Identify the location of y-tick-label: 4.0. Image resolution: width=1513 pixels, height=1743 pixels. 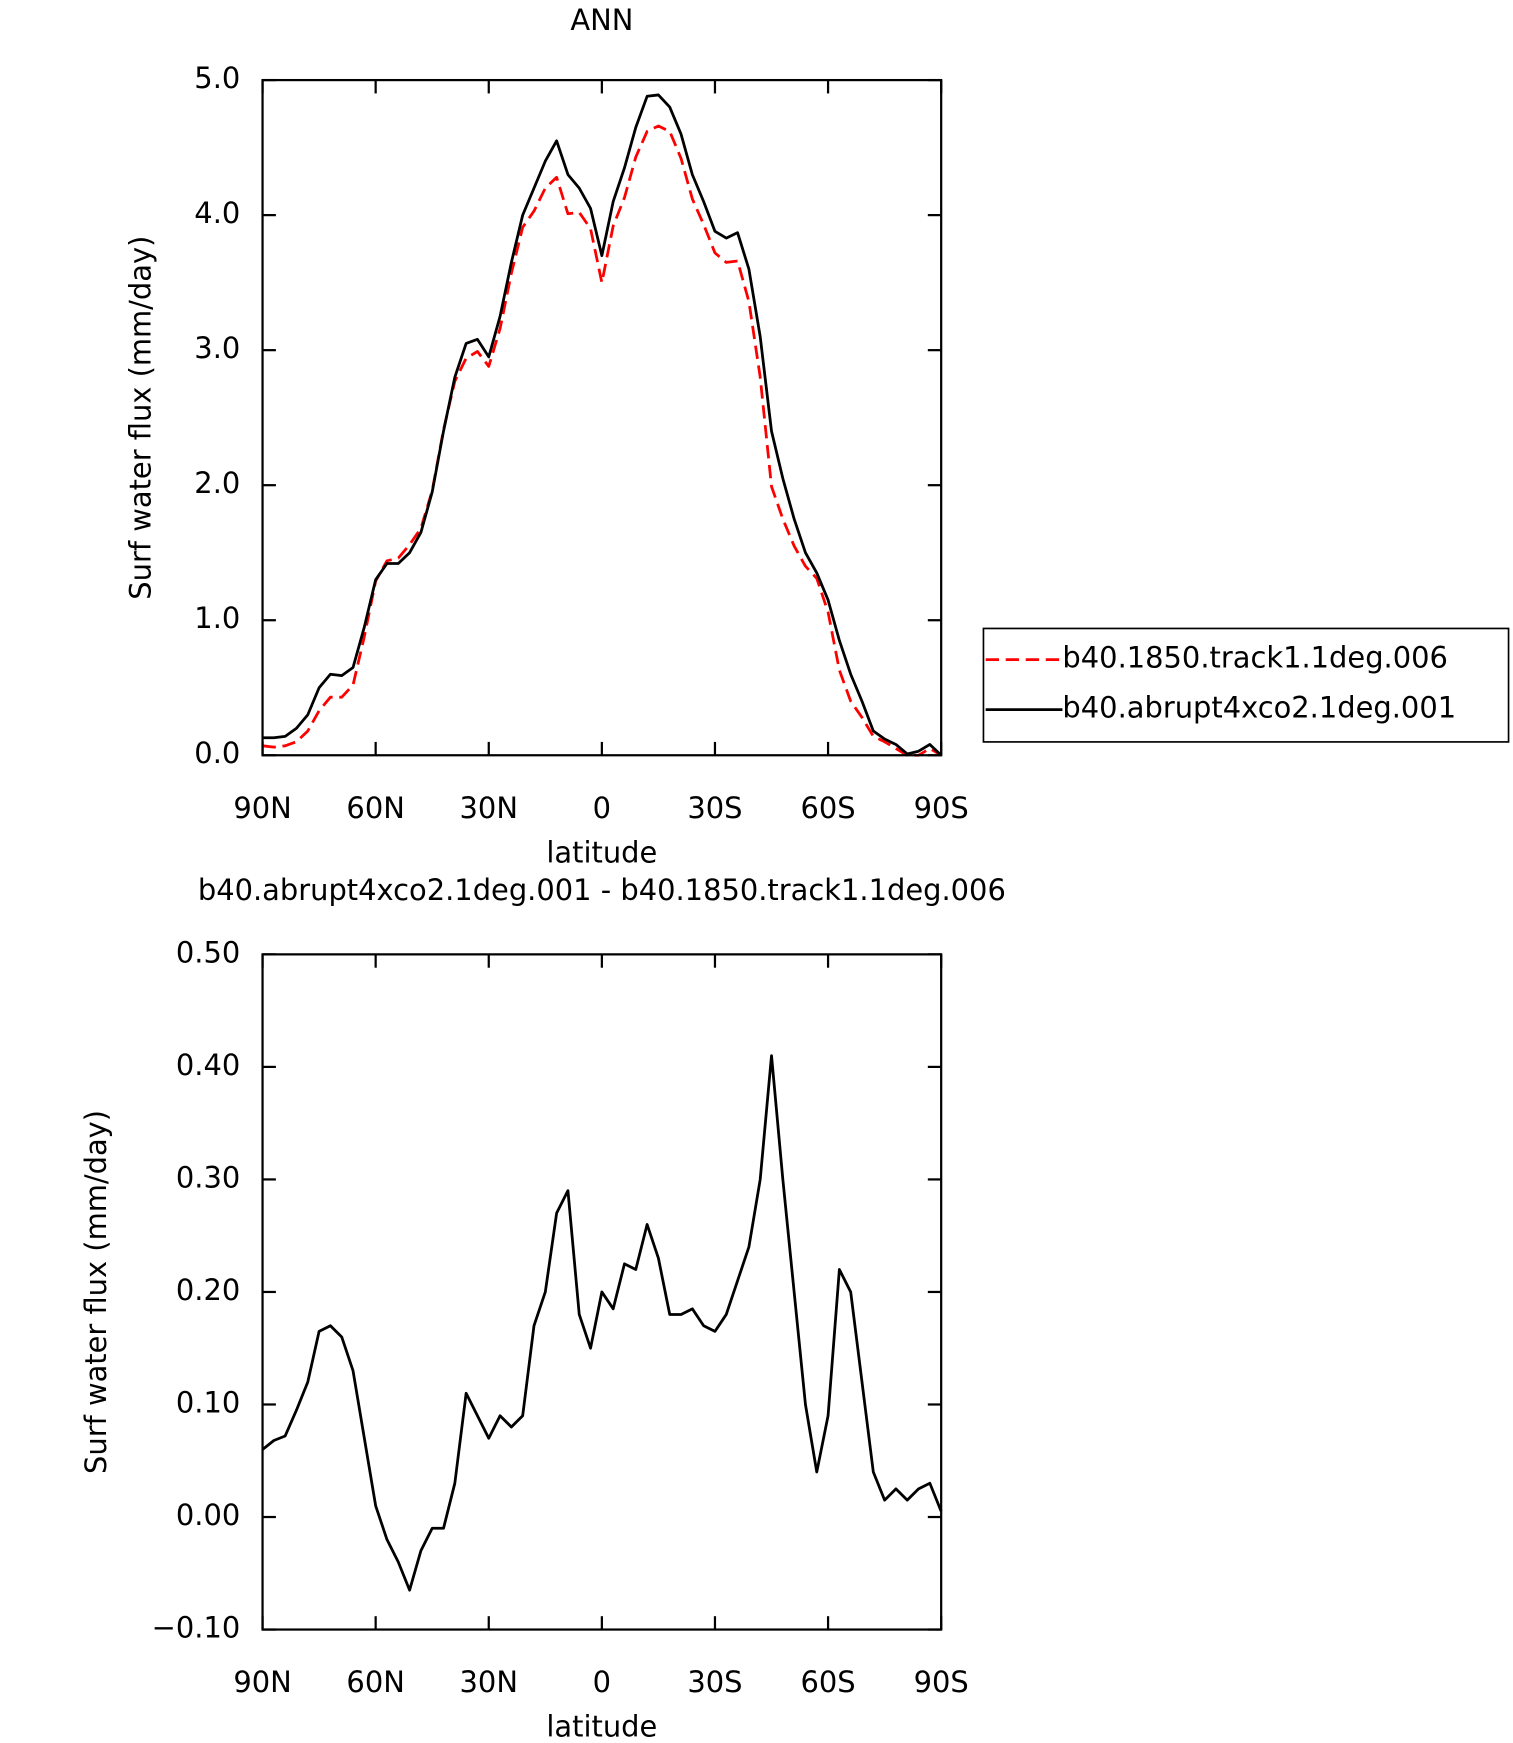
(217, 213).